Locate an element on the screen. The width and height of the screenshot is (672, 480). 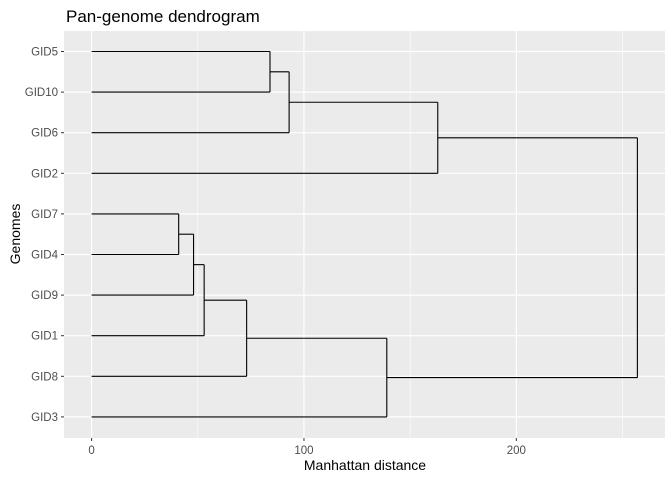
chart-title: Pan-genome dendrogram is located at coordinates (163, 16).